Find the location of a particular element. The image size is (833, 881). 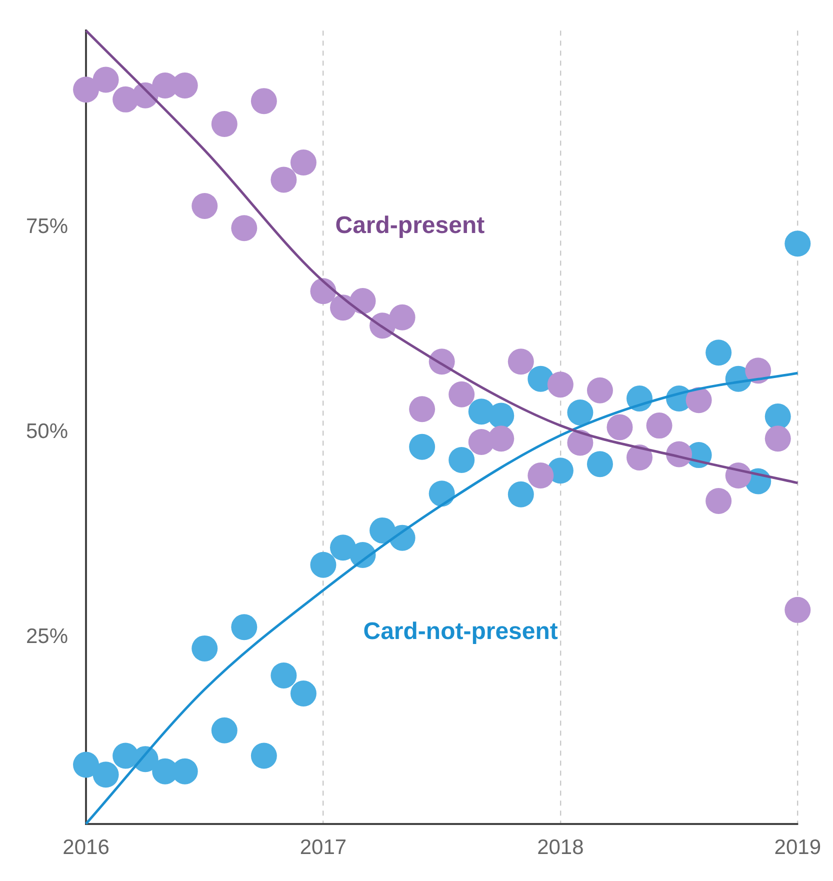

series-label: Card-not-present is located at coordinates (460, 631).